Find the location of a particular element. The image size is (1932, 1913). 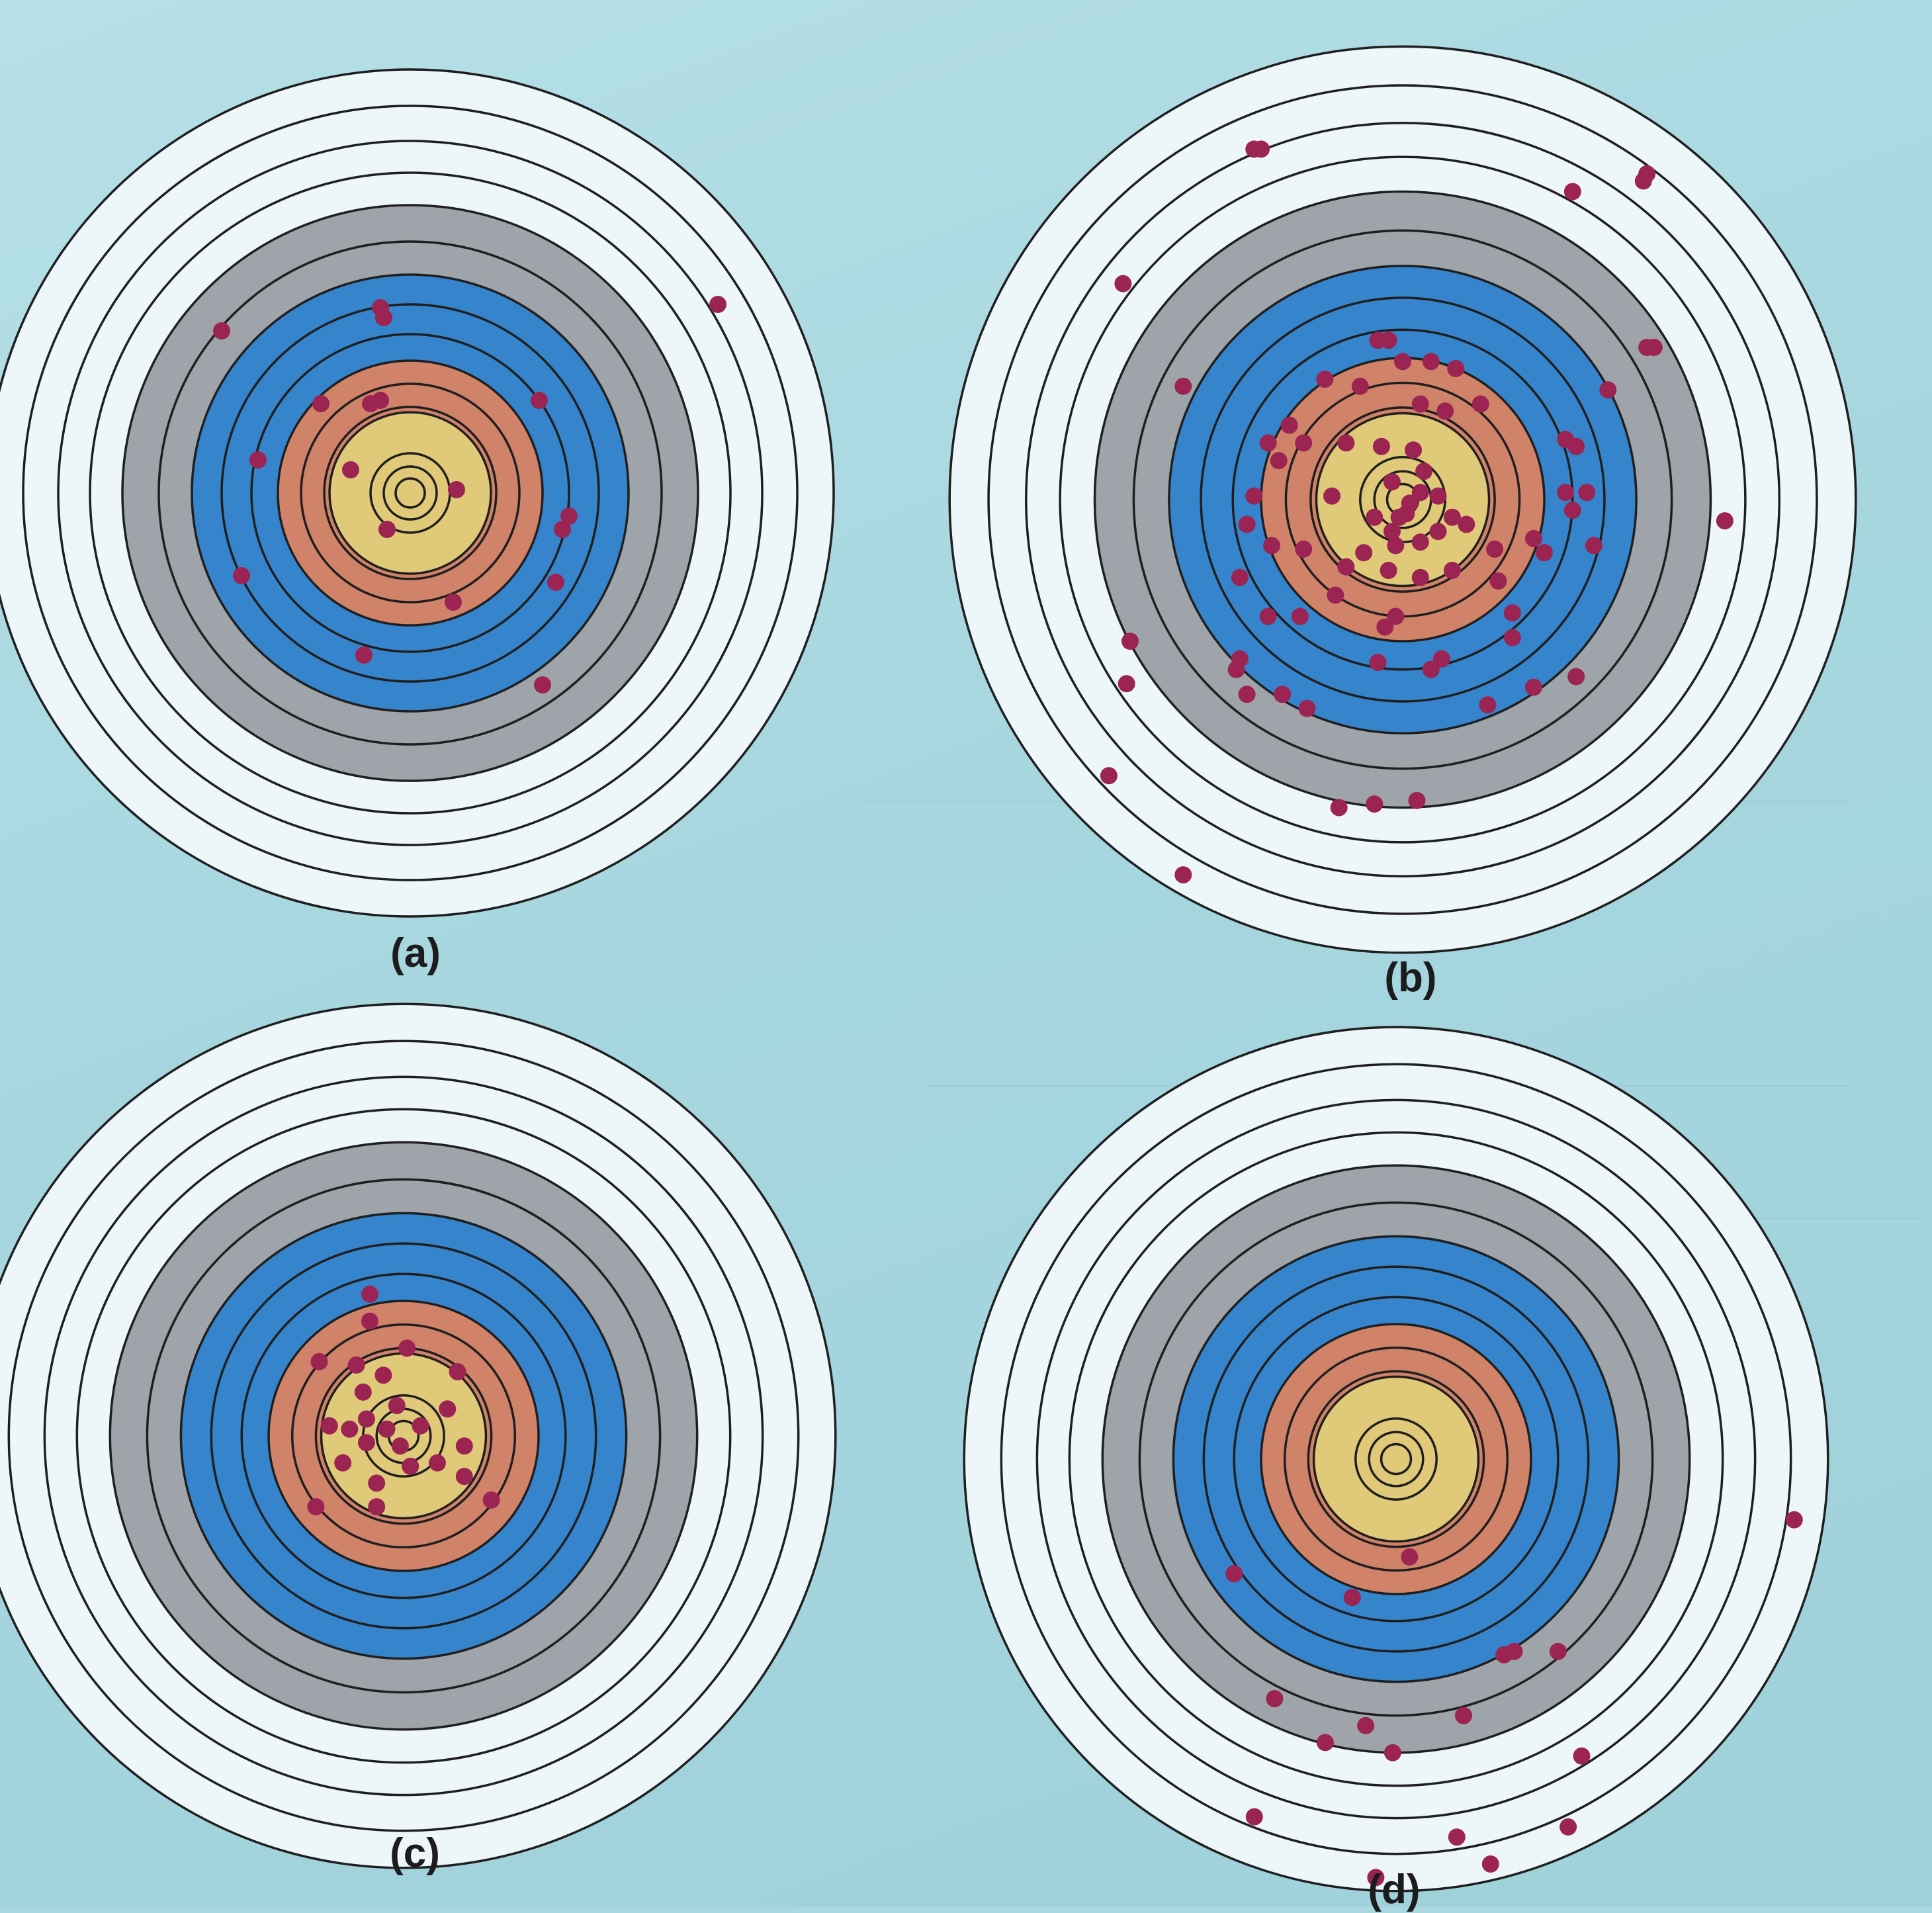

hits-b is located at coordinates (1417, 512).